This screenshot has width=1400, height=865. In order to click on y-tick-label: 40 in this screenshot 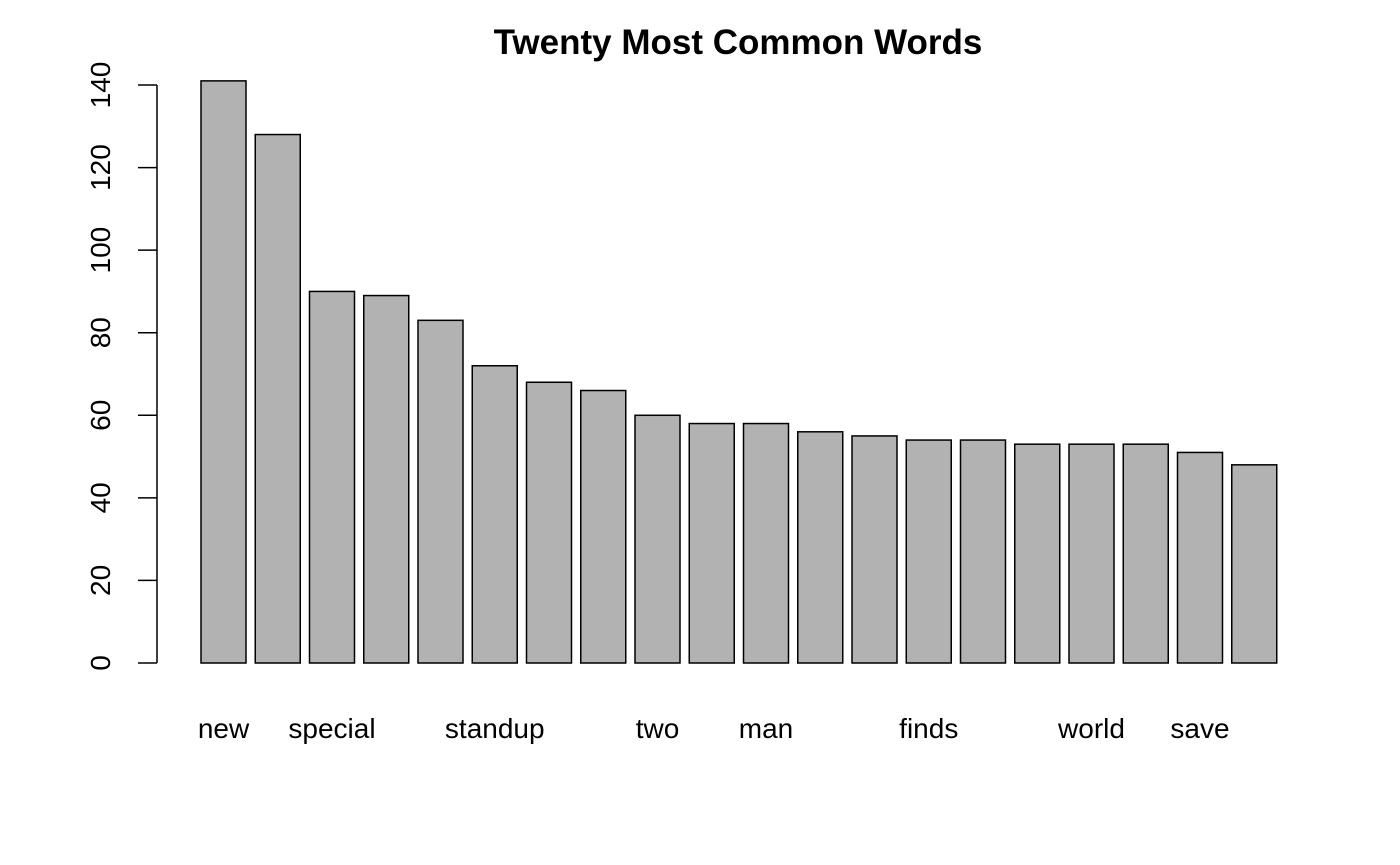, I will do `click(100, 497)`.